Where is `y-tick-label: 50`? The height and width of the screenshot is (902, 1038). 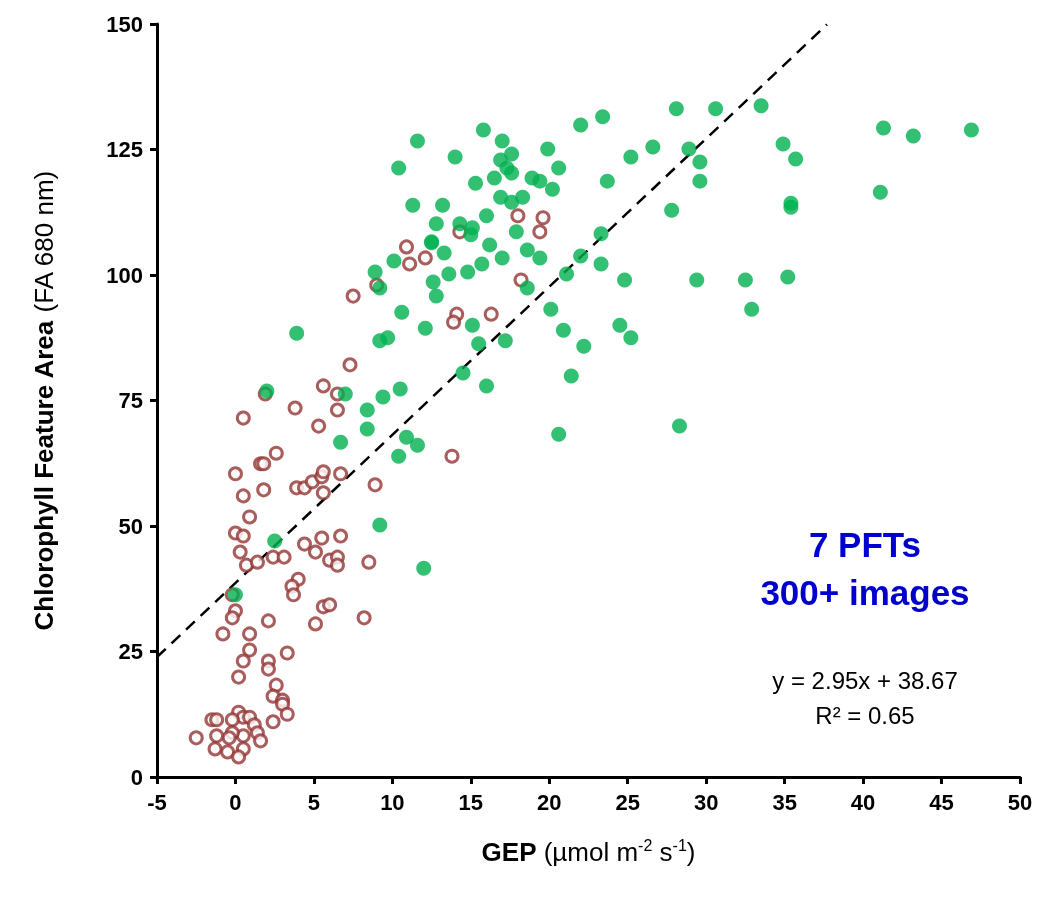 y-tick-label: 50 is located at coordinates (130, 526).